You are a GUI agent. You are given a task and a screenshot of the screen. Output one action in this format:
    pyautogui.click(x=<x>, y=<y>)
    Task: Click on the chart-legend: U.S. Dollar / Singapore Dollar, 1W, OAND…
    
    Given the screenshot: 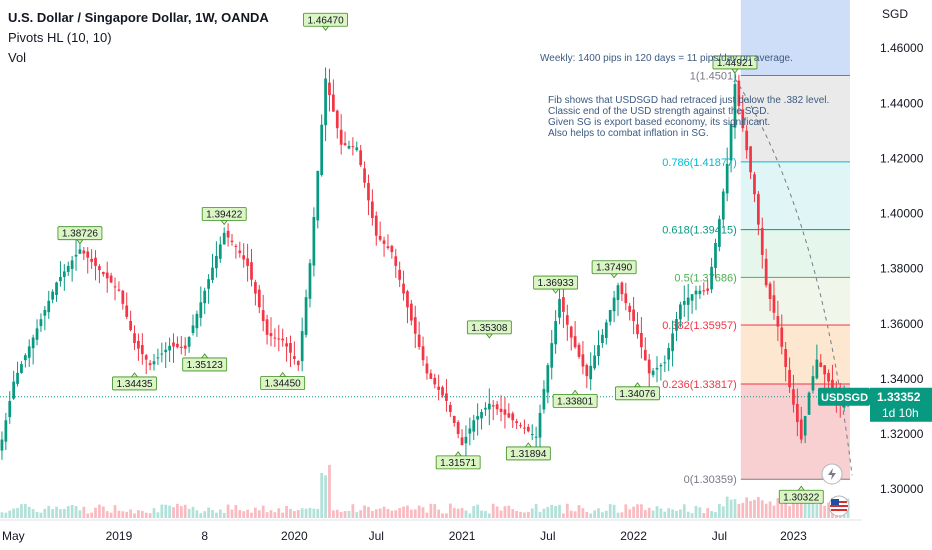 What is the action you would take?
    pyautogui.click(x=138, y=38)
    